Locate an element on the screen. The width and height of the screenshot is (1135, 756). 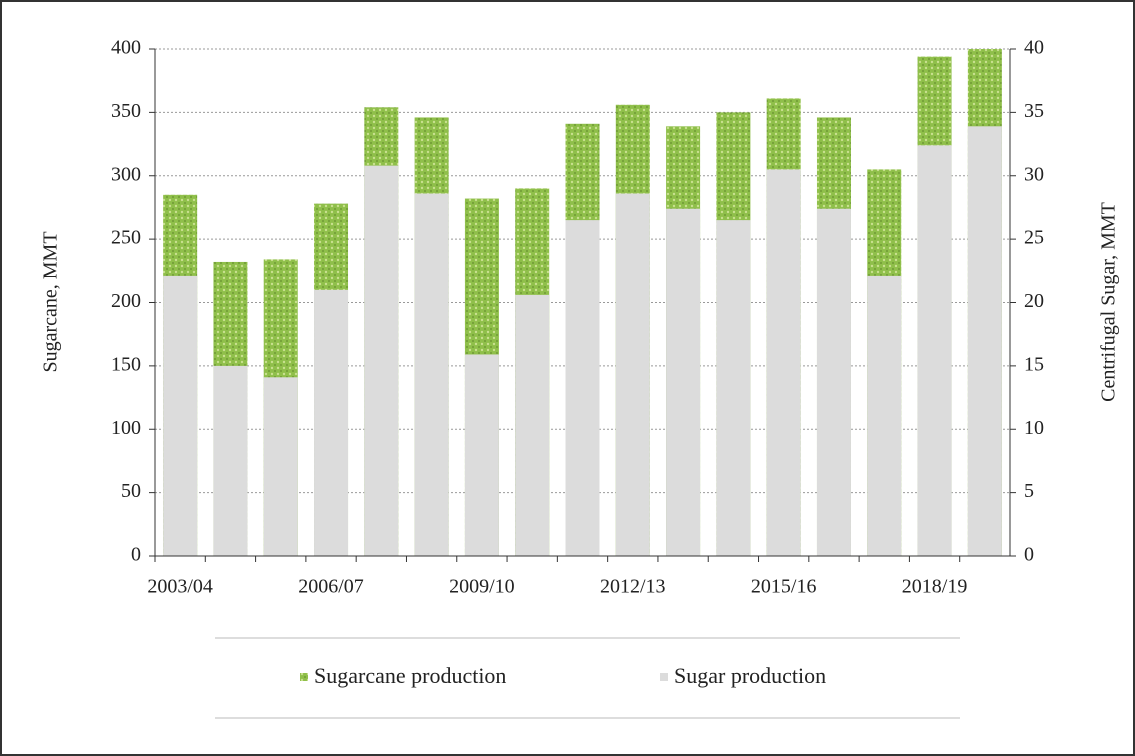
y2-axis-title: Centrifugal Sugar, MMT is located at coordinates (1109, 302).